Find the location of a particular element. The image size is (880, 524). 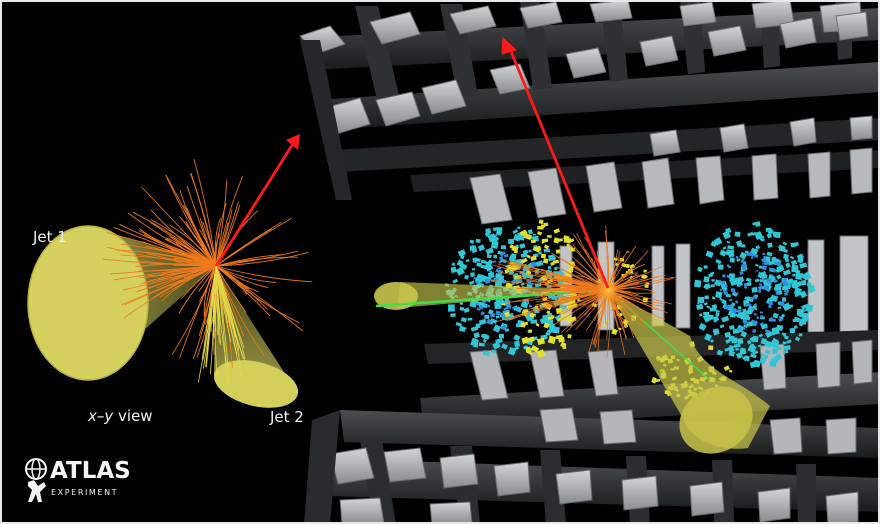

logo-name: ATLAS is located at coordinates (90, 471).